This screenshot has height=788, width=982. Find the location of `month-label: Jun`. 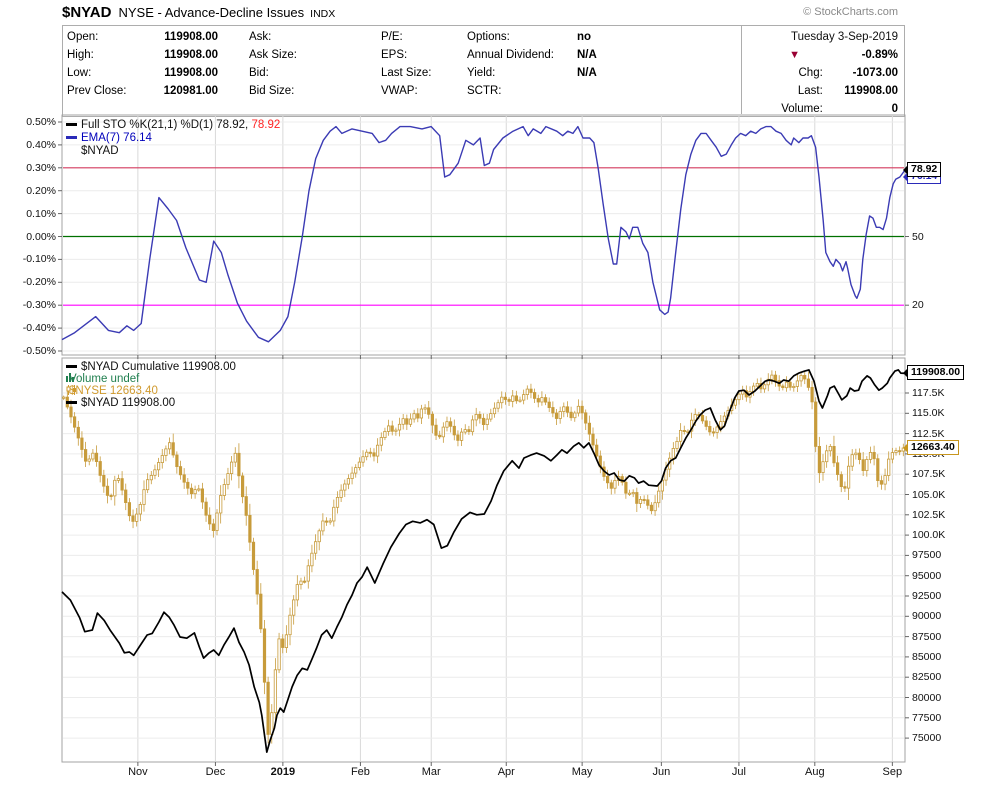

month-label: Jun is located at coordinates (661, 772).